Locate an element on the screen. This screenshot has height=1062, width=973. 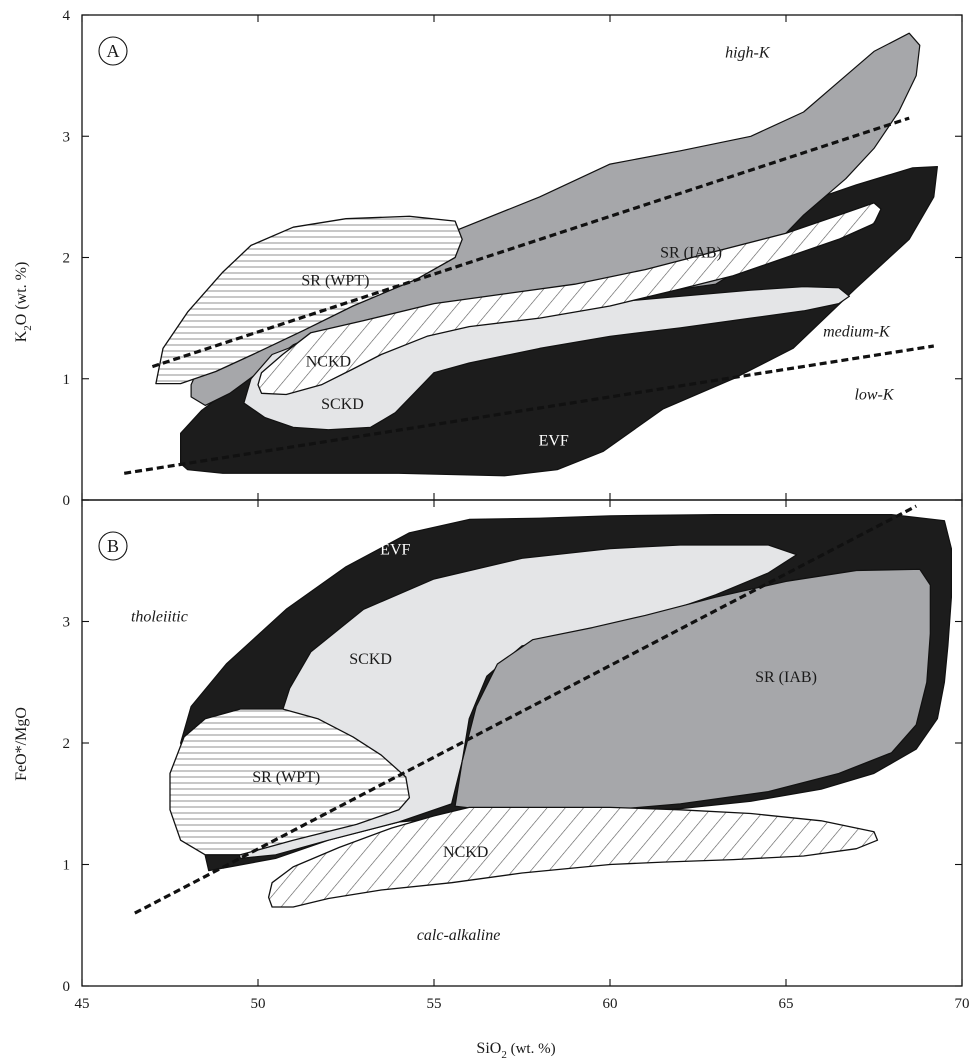
panel-a-y-axis-title: K2O (wt. %) is located at coordinates (23, 302).